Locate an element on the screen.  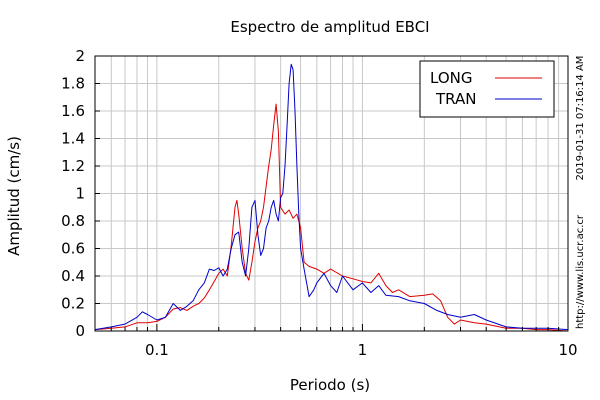
y-tick-label: 0.8 is located at coordinates (73, 221).